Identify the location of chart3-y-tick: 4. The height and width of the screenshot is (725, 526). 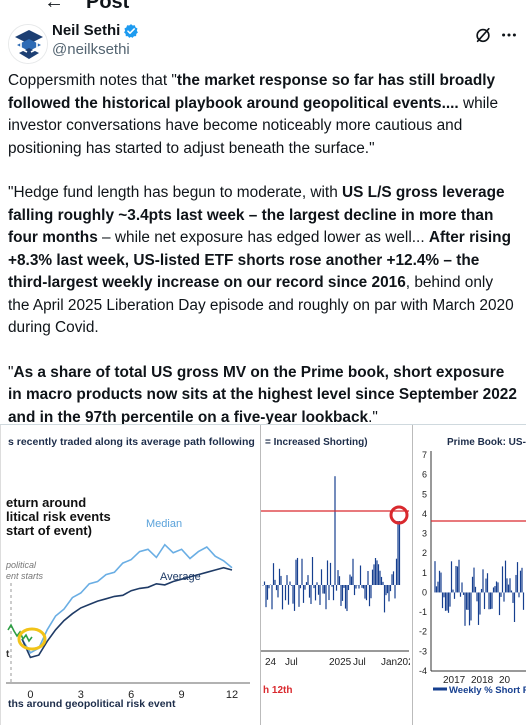
(424, 514).